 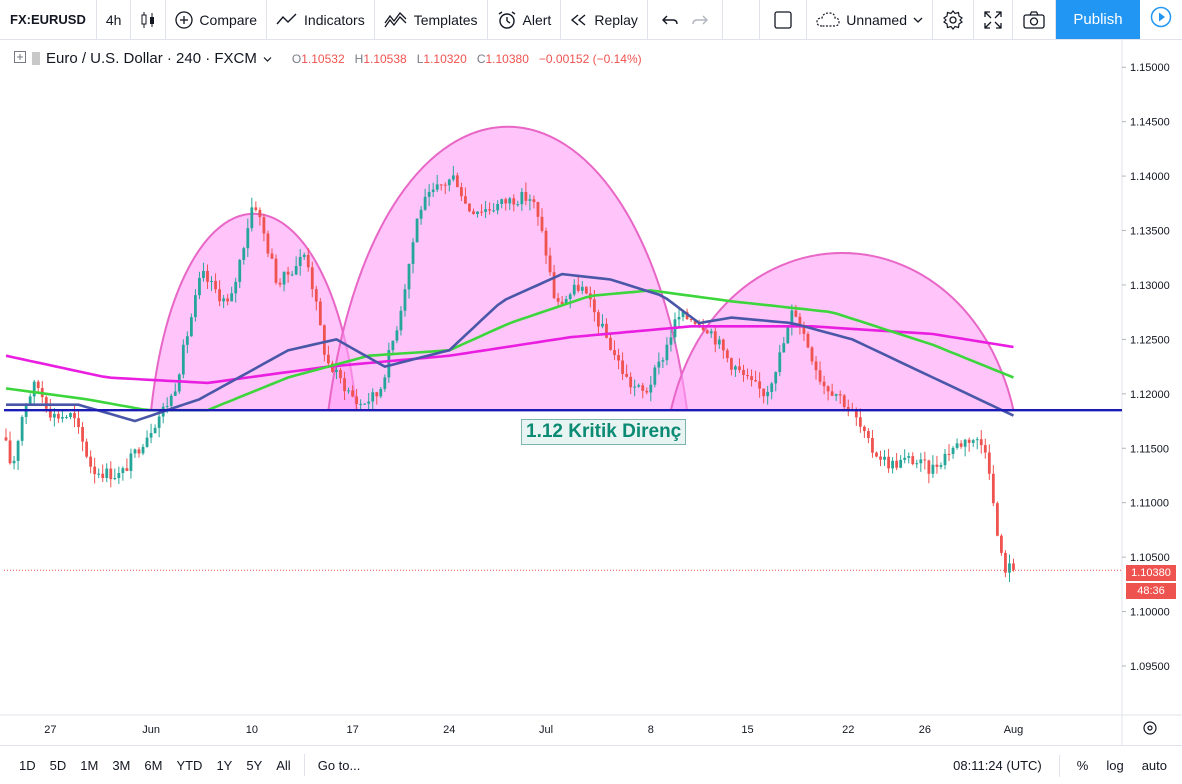 I want to click on range-6m: 6M, so click(x=153, y=765).